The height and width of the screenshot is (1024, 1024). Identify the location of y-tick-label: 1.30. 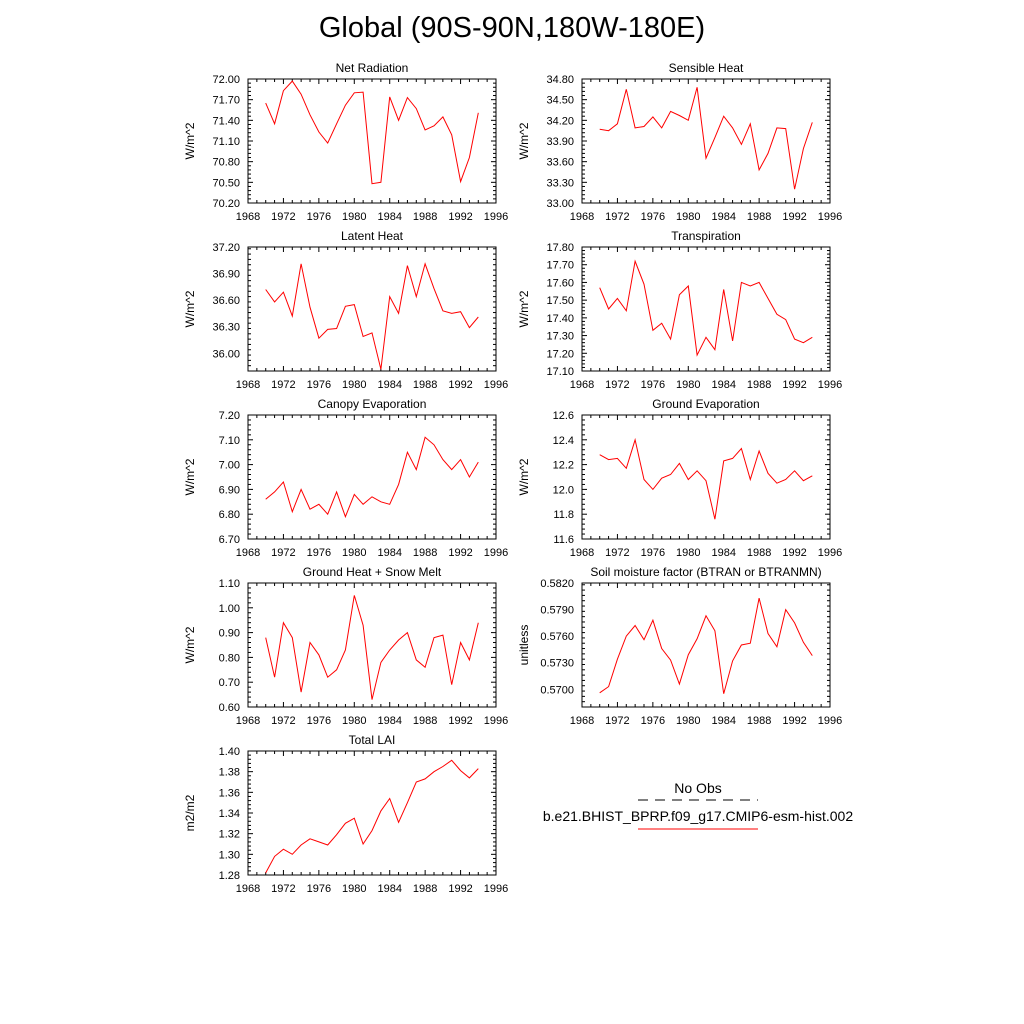
(229, 855).